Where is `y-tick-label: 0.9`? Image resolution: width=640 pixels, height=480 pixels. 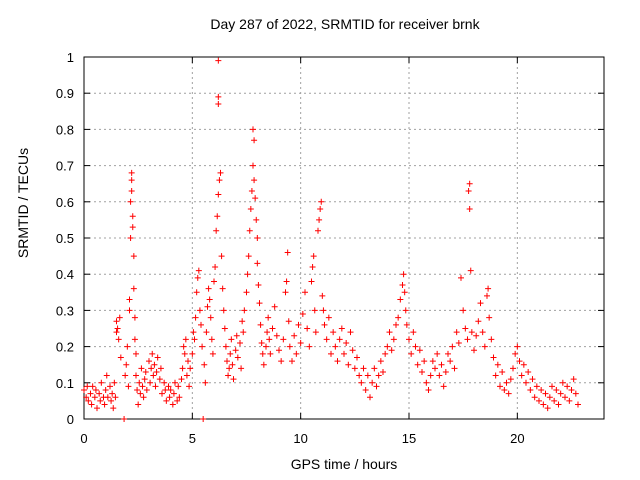
y-tick-label: 0.9 is located at coordinates (65, 93).